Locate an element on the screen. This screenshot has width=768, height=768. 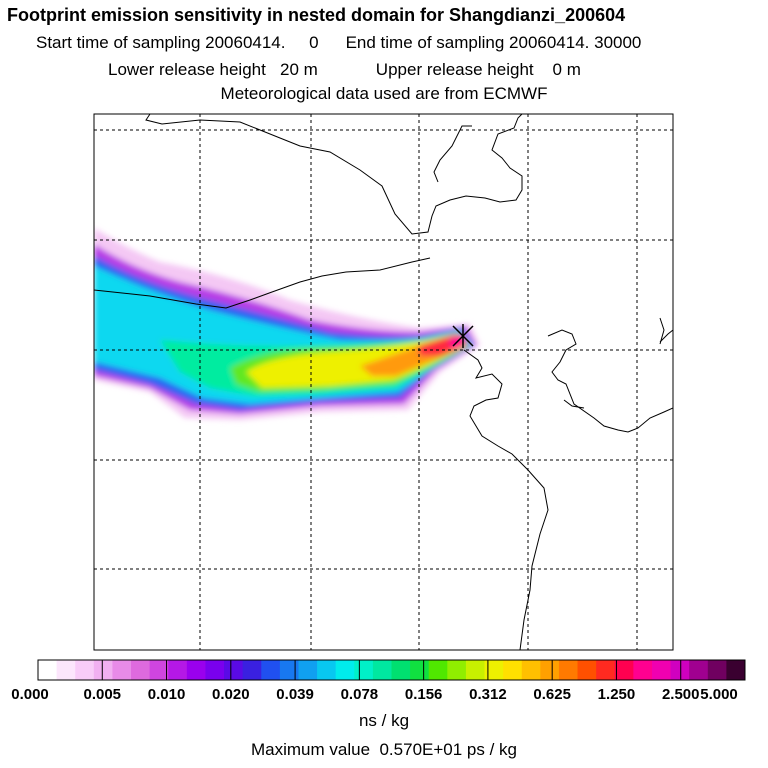
colorbar-tick-label: 0.010 is located at coordinates (166, 694).